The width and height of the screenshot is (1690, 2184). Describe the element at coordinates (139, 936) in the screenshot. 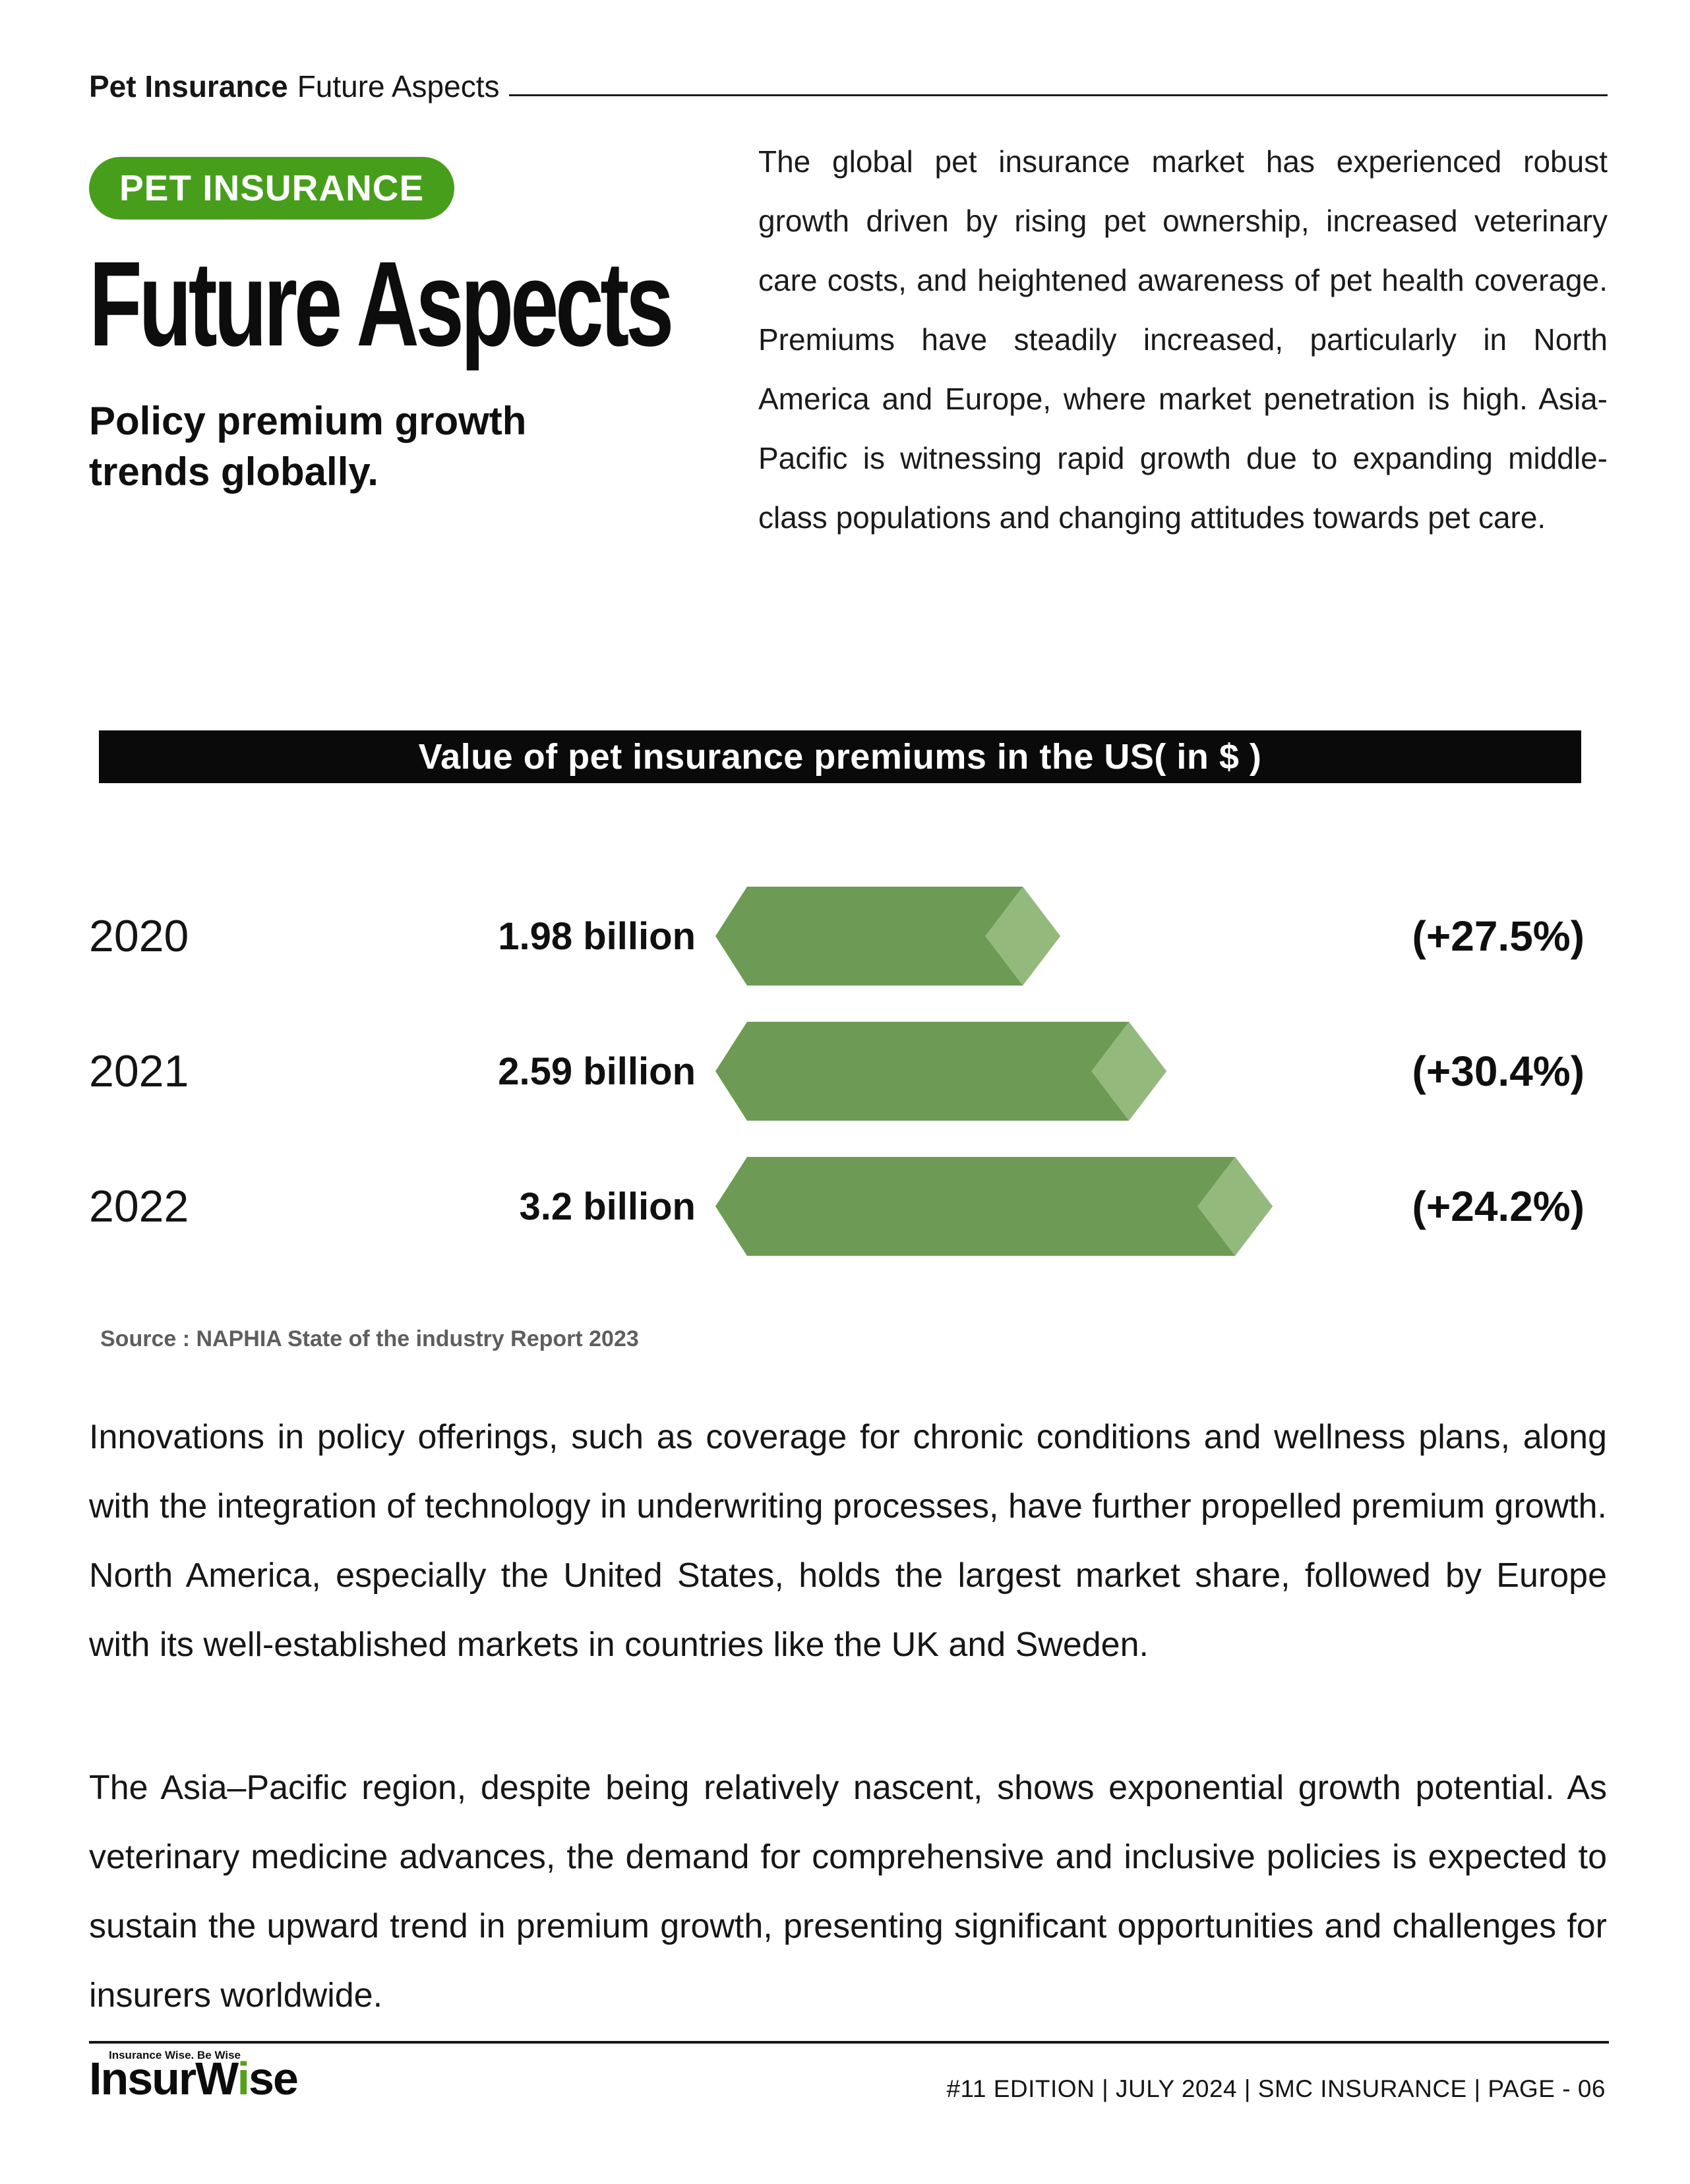

I see `year-label: 2020` at that location.